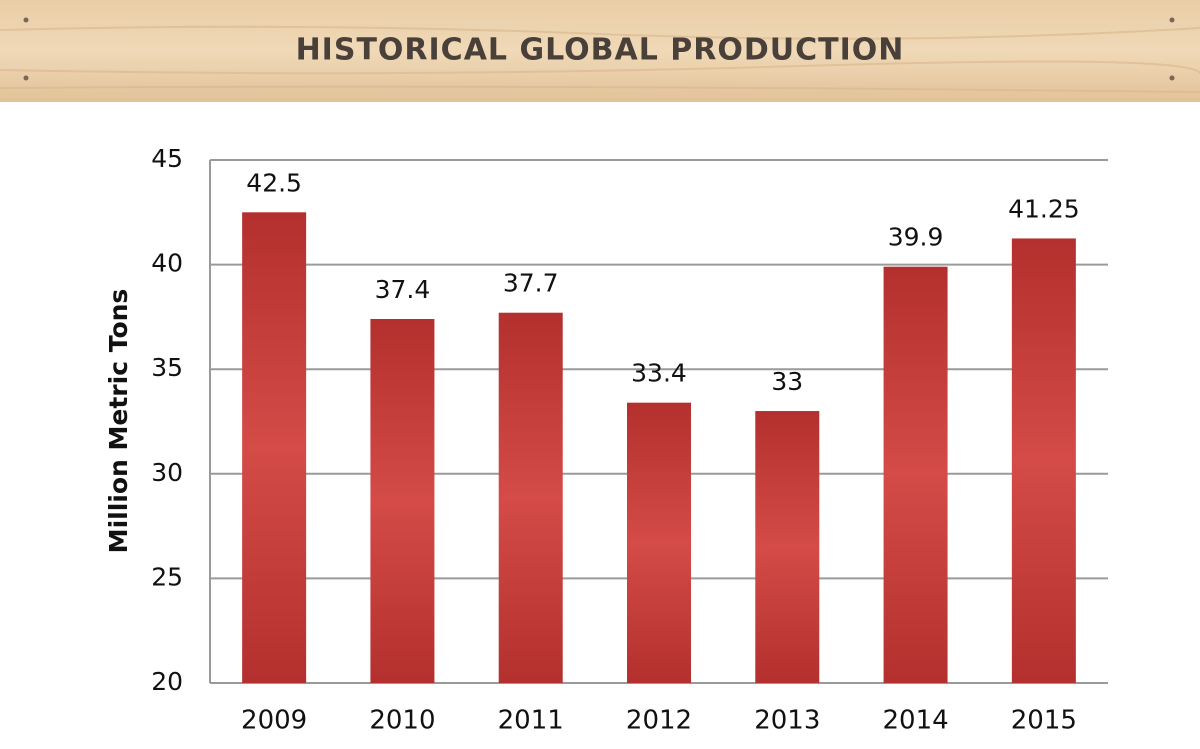  I want to click on y-tick-label: 35, so click(167, 367).